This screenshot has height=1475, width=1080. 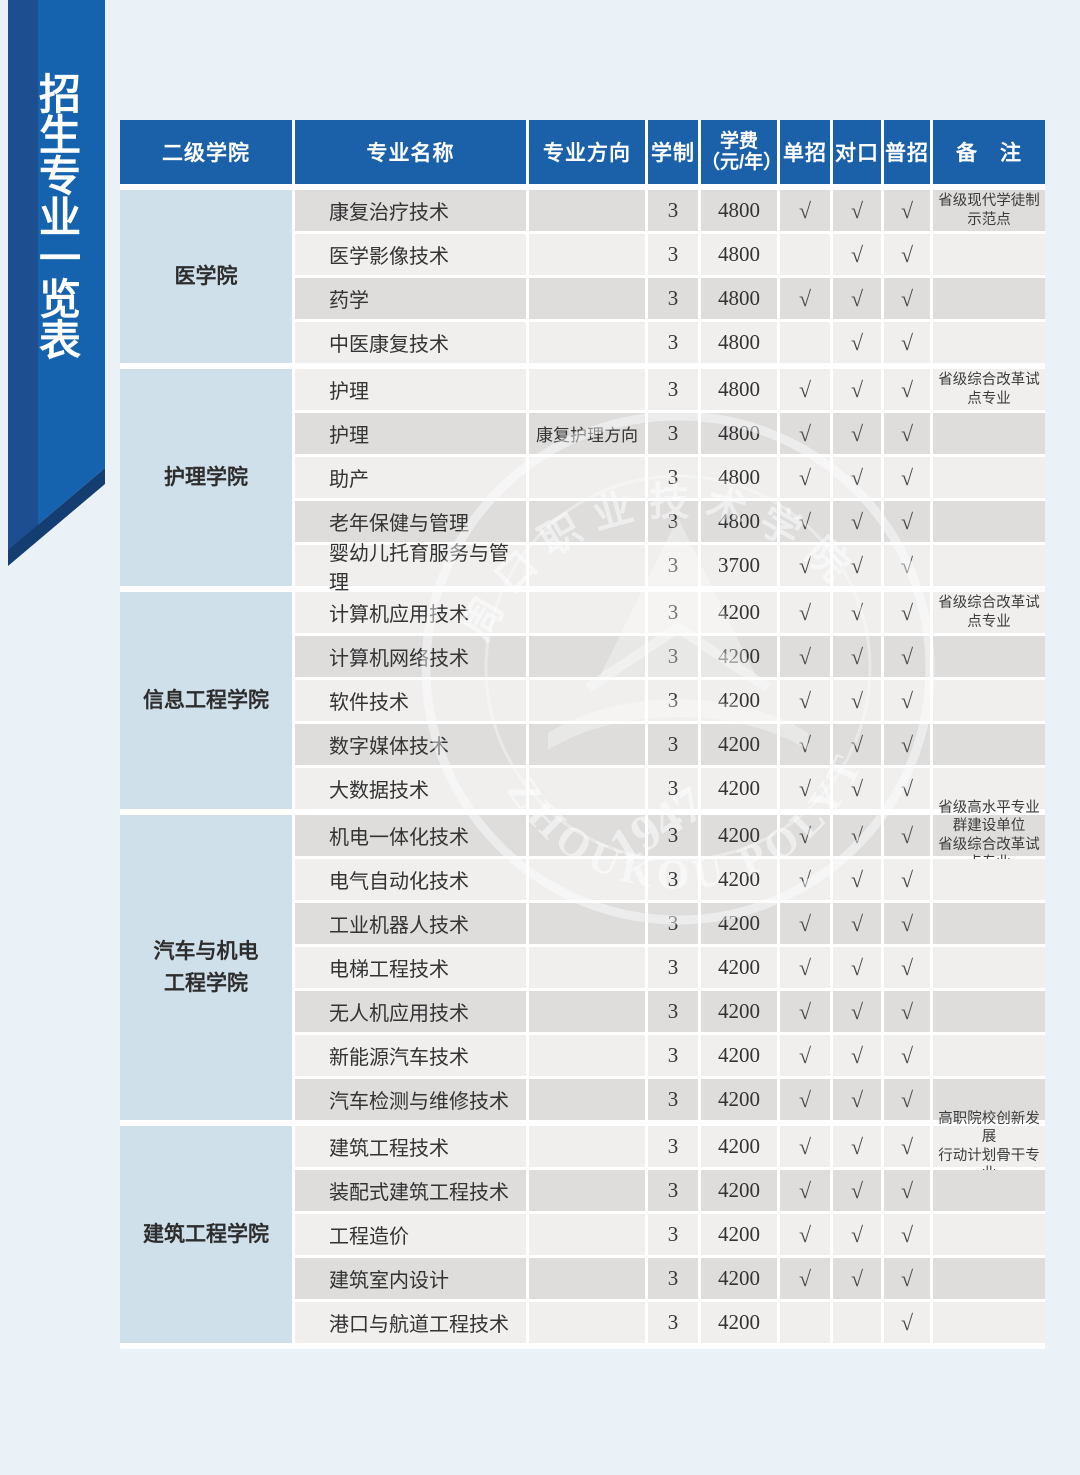 I want to click on major-name: 康复治疗技术, so click(x=410, y=210).